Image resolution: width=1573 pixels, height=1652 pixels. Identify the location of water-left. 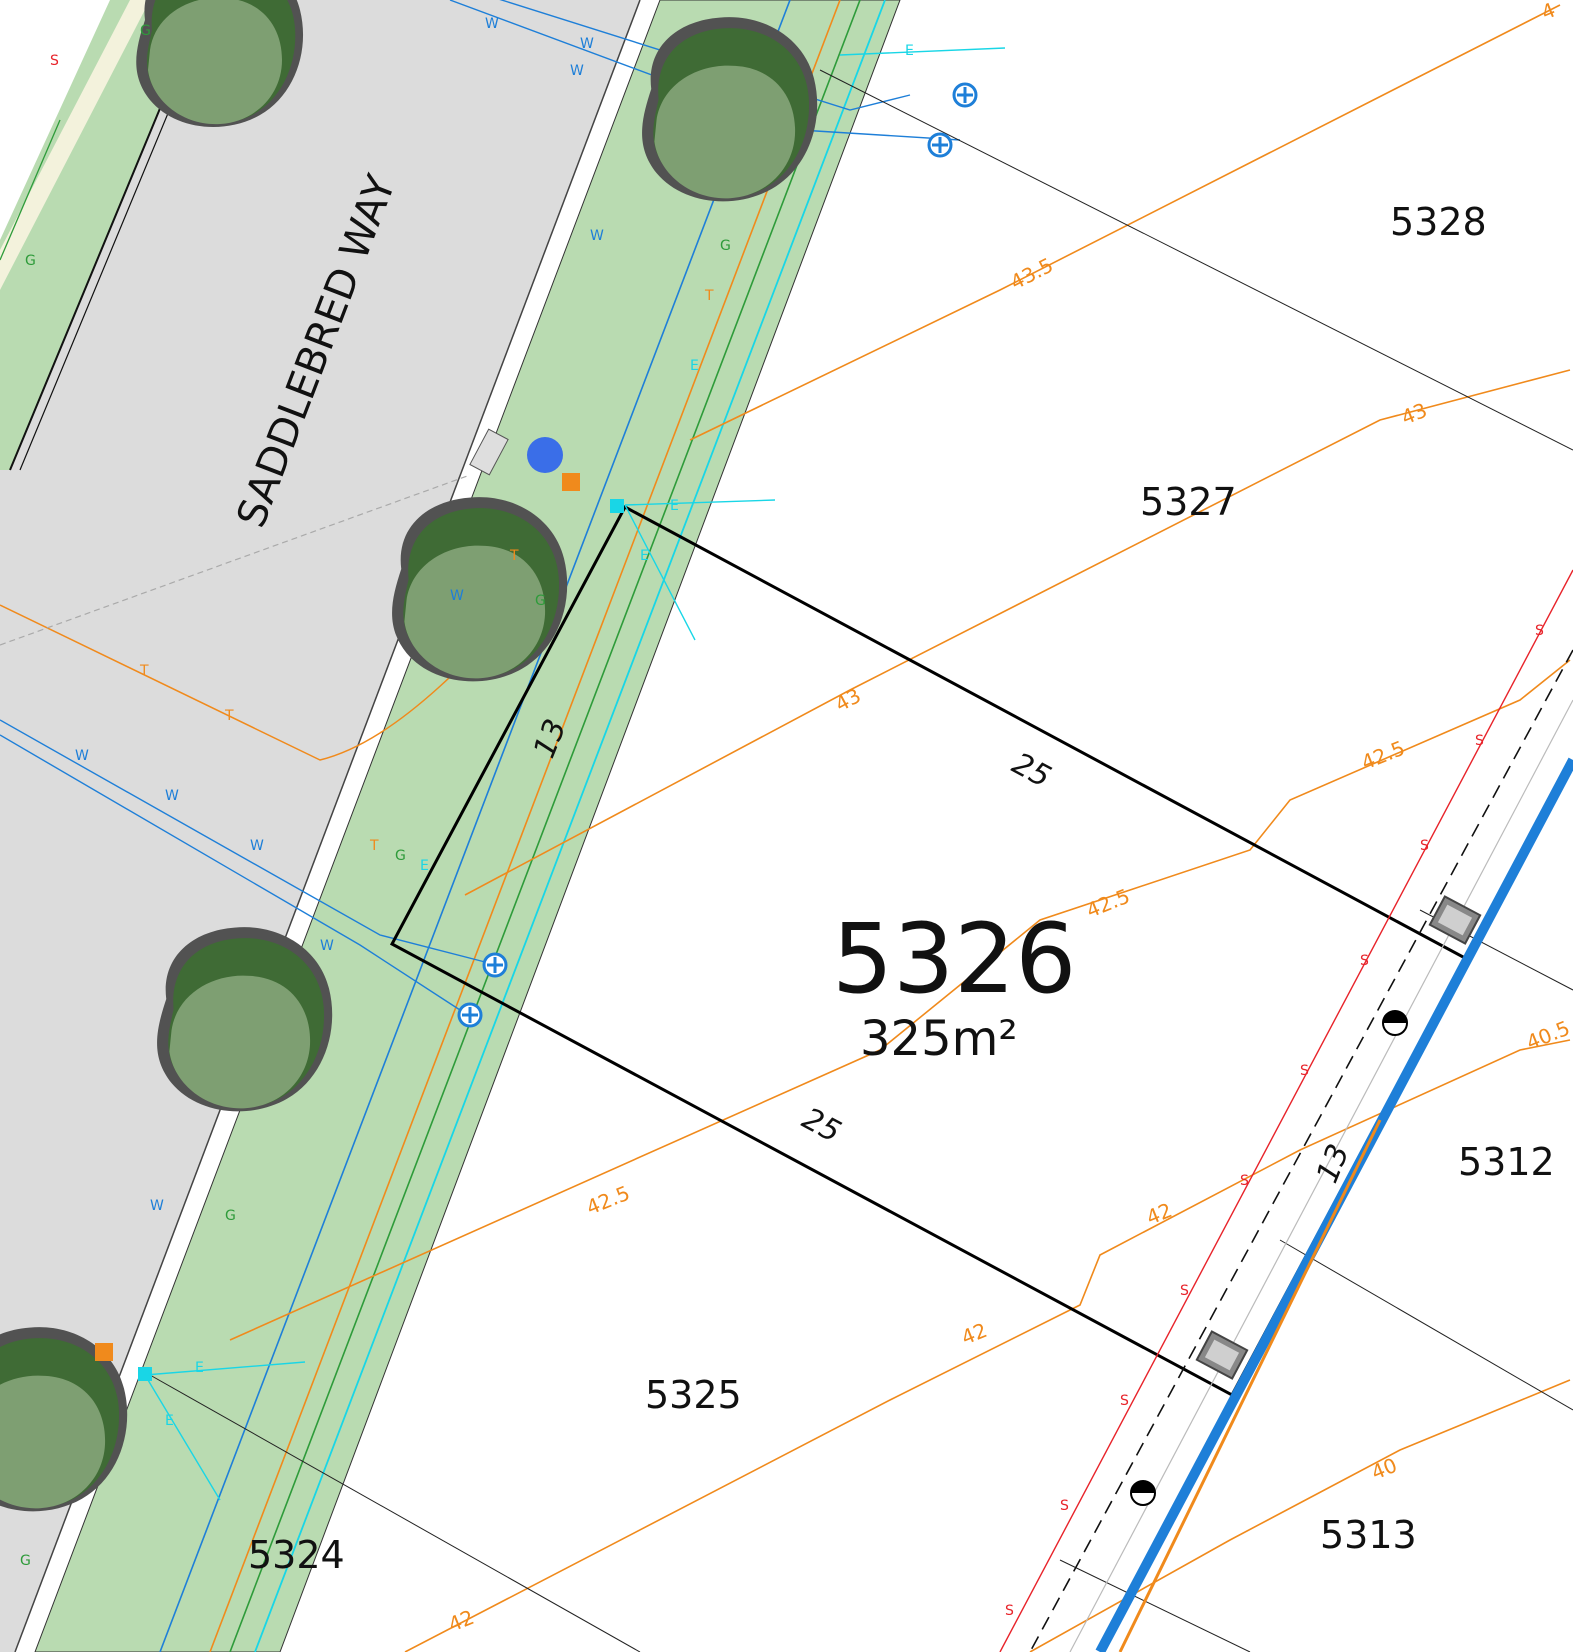
(30, 190).